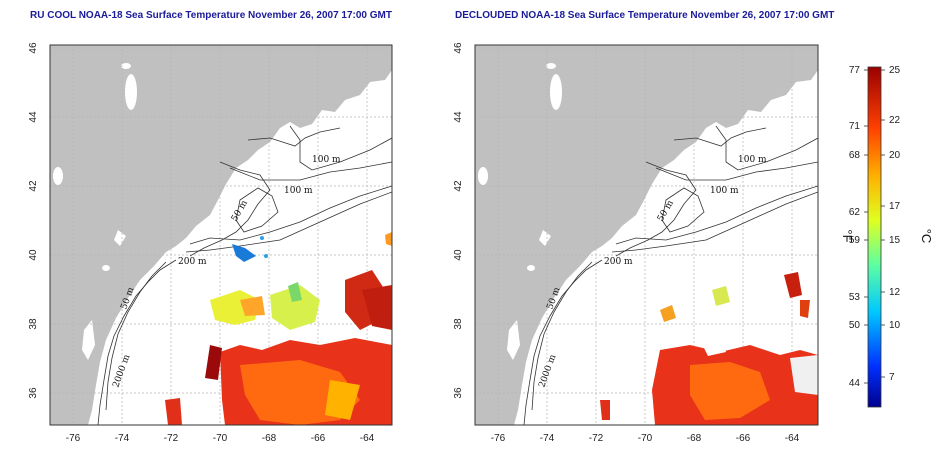 Image resolution: width=950 pixels, height=475 pixels. What do you see at coordinates (895, 120) in the screenshot?
I see `colorbar-c-tick: 22` at bounding box center [895, 120].